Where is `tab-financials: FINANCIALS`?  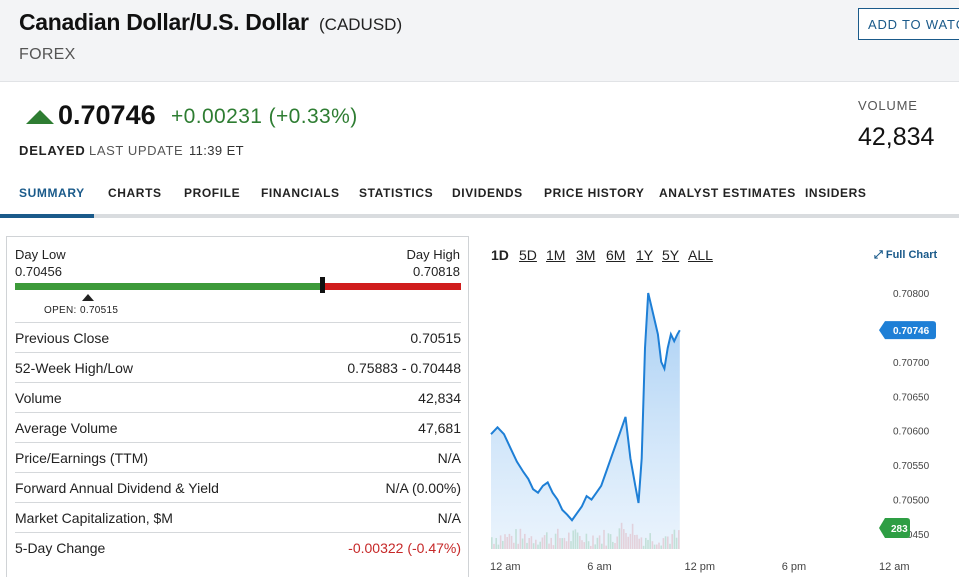 tab-financials: FINANCIALS is located at coordinates (300, 193).